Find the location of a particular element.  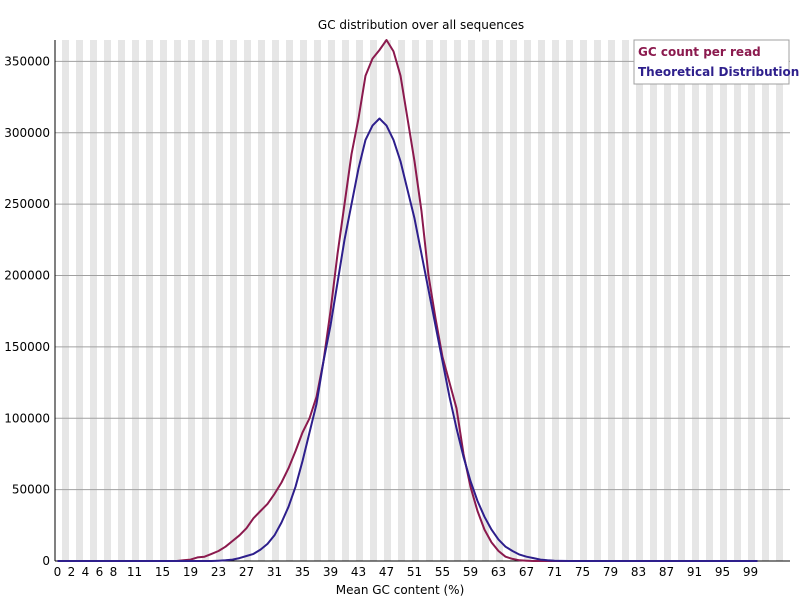

legend-box is located at coordinates (711, 62).